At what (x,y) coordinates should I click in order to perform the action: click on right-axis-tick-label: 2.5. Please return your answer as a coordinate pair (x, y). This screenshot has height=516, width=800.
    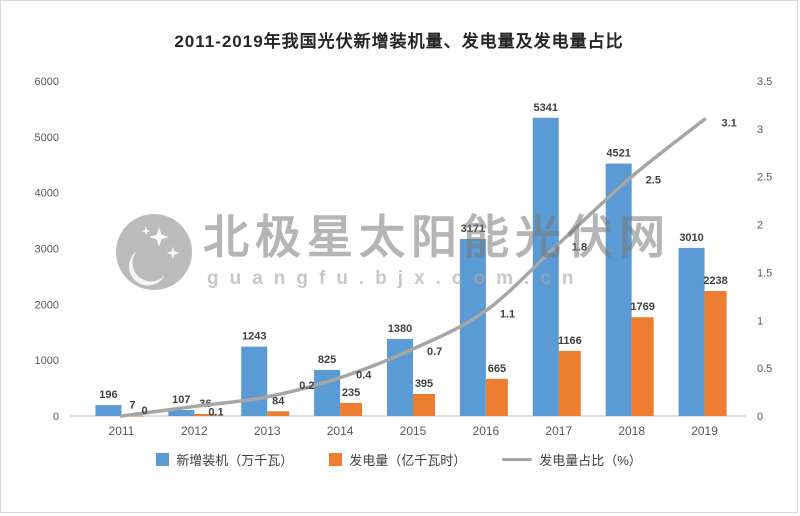
    Looking at the image, I should click on (764, 178).